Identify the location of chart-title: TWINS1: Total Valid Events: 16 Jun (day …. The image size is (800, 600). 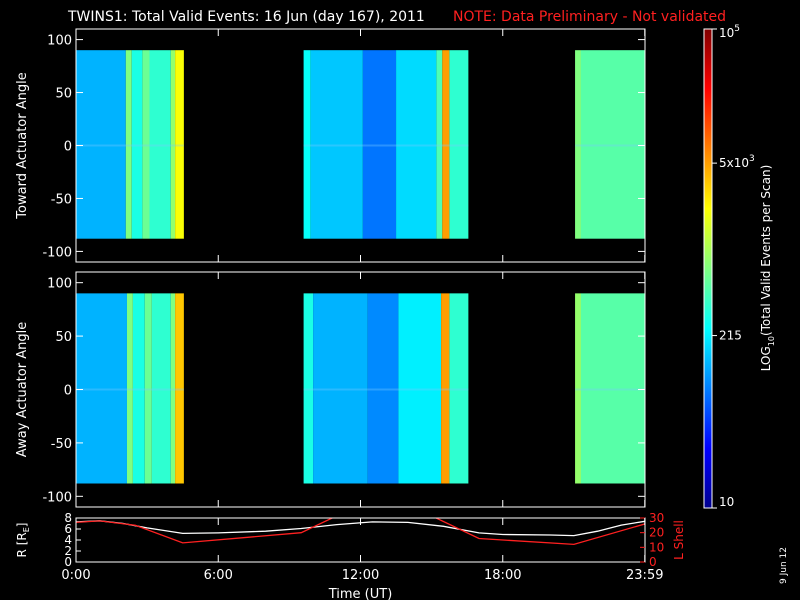
(246, 17).